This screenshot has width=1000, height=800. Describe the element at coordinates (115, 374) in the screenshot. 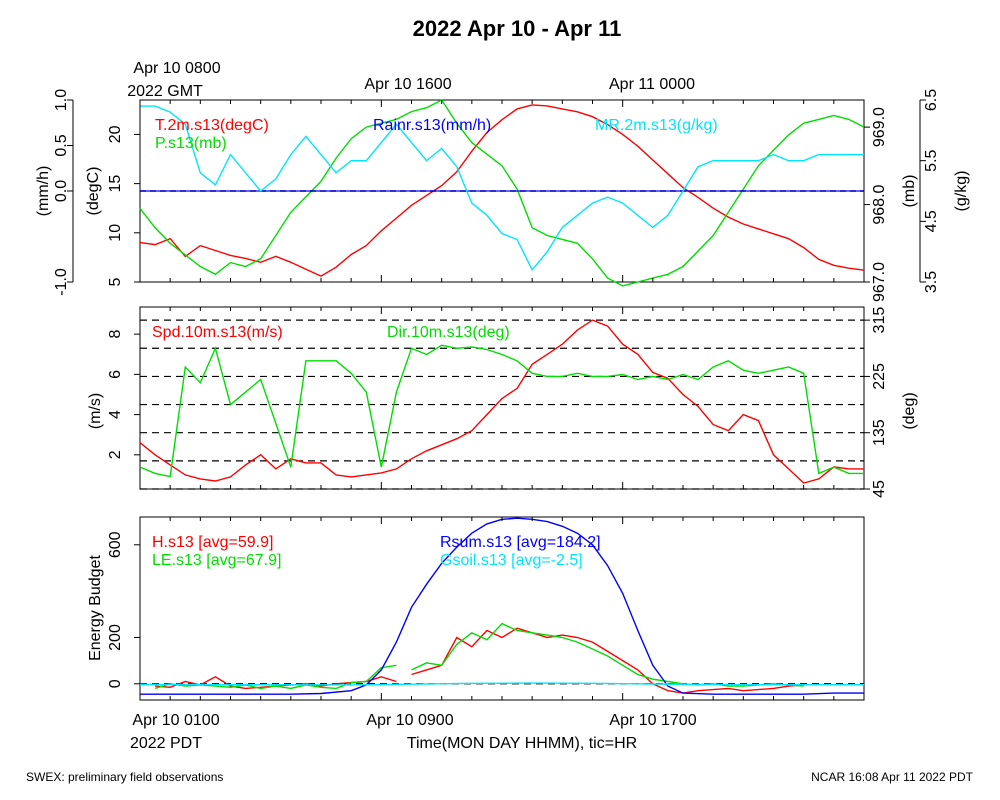

I see `speed-tick-label: 6` at that location.